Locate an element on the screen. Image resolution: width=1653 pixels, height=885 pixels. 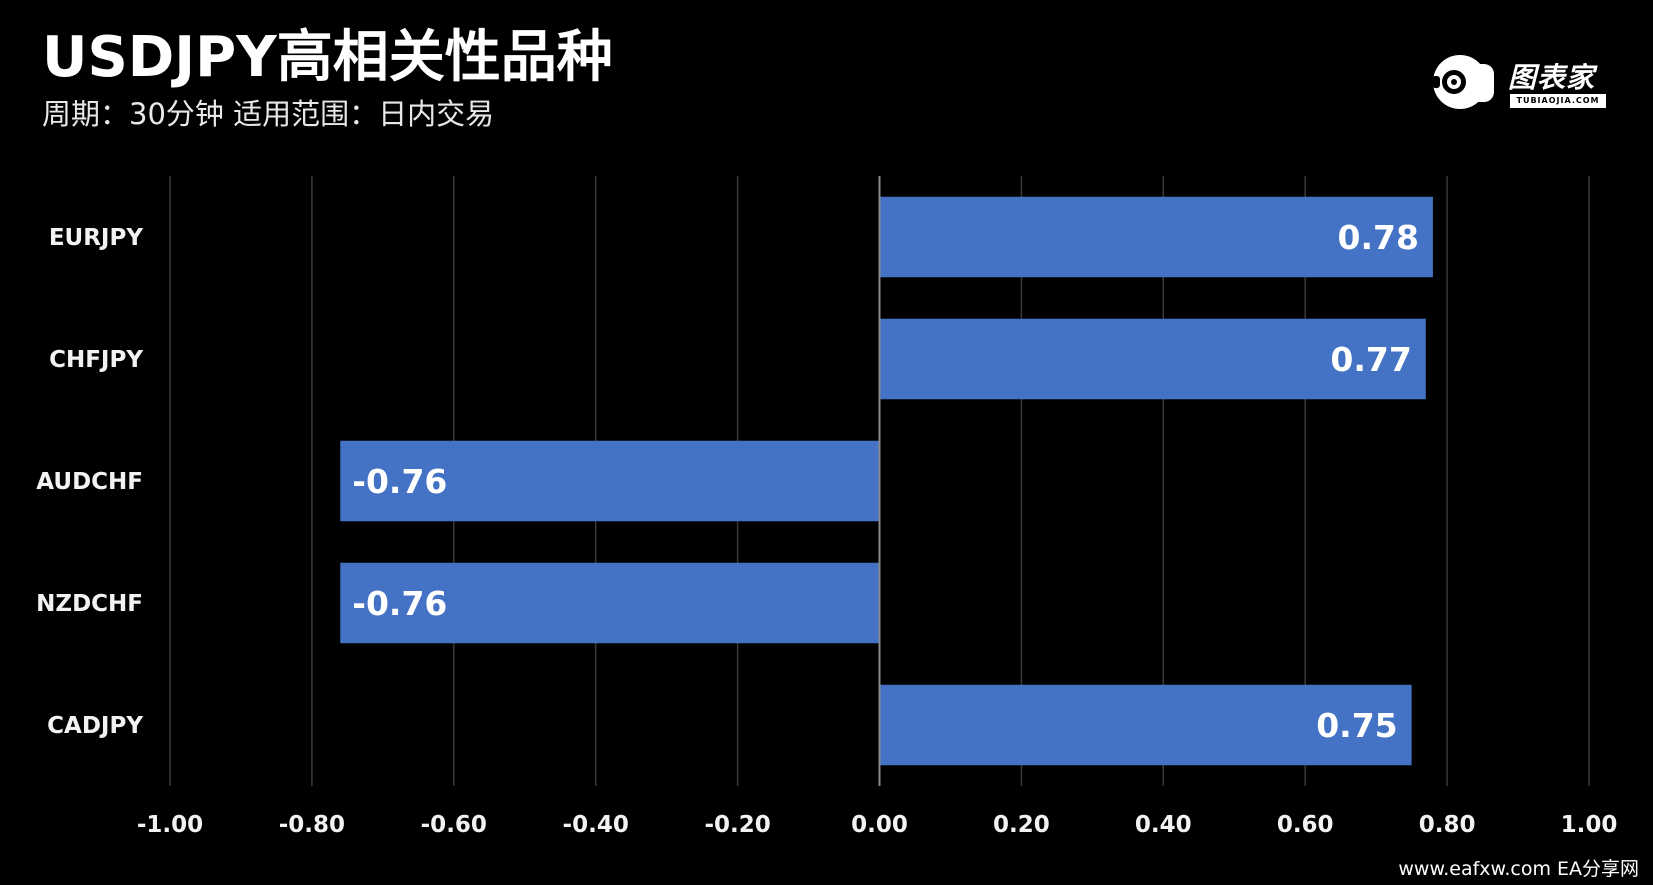
x-tick-label: 0.60 is located at coordinates (1305, 825).